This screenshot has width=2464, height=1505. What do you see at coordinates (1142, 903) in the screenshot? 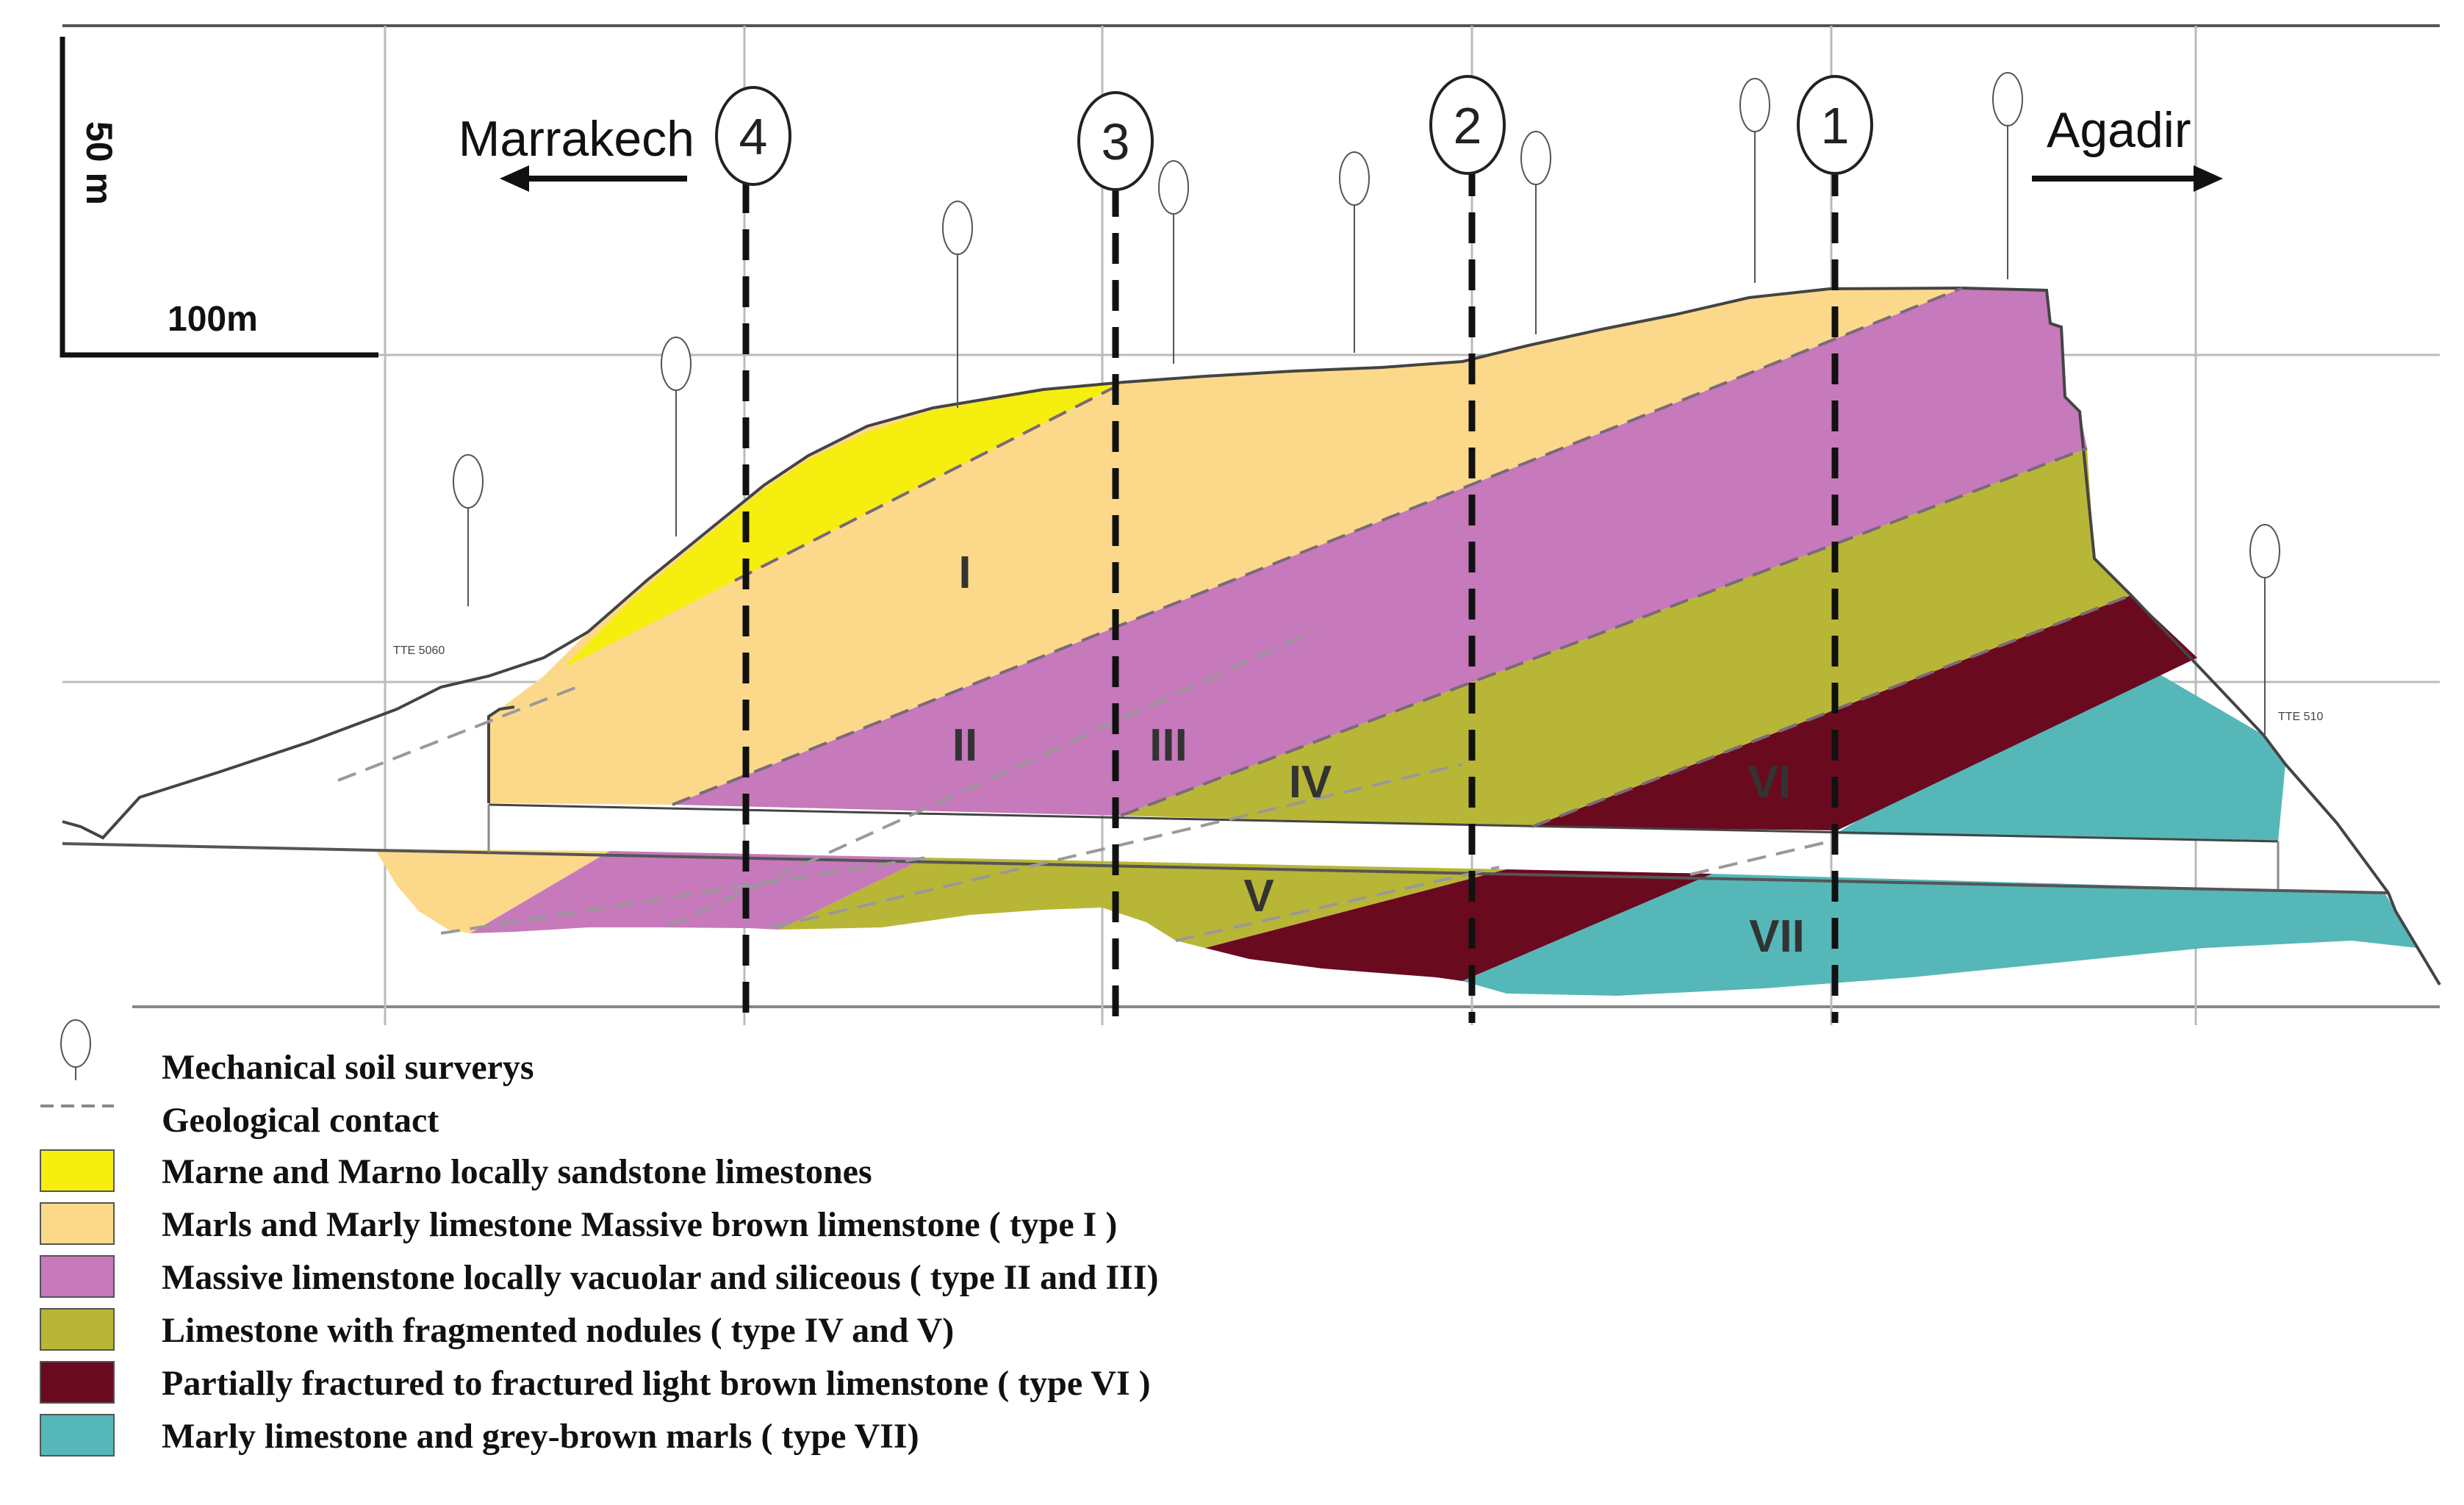
I see `layer-type-iv-v-lower` at bounding box center [1142, 903].